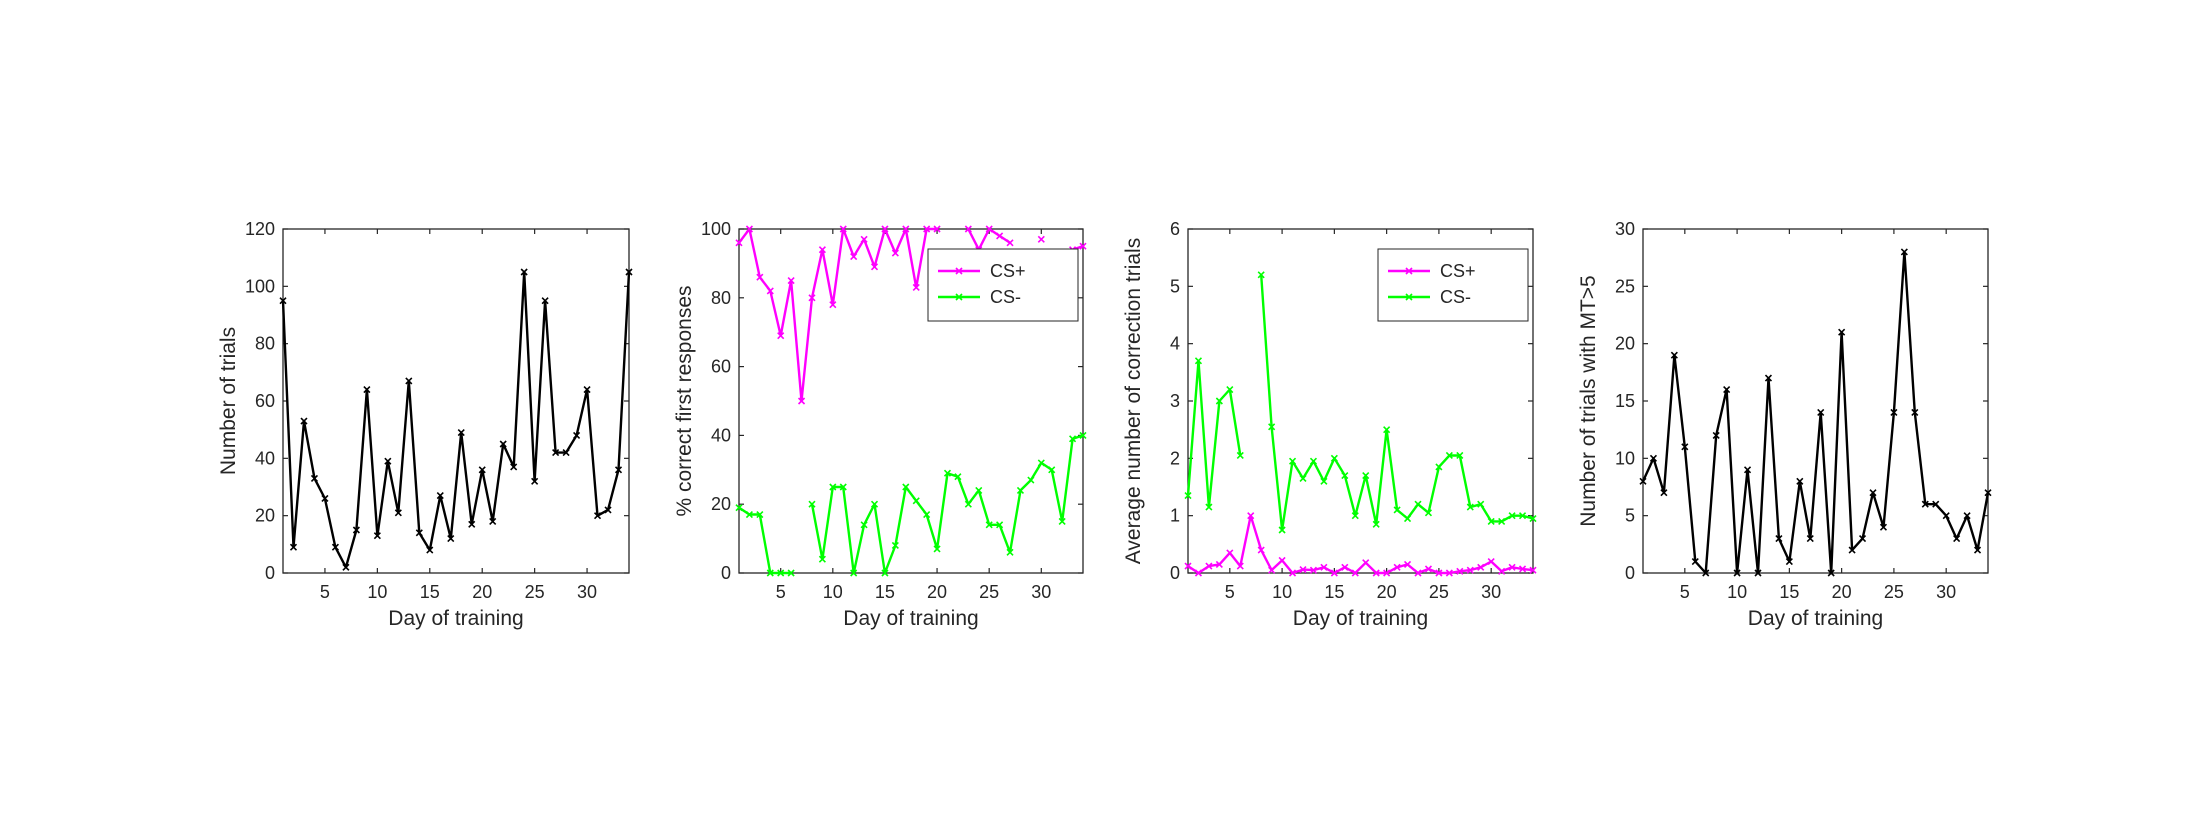 The height and width of the screenshot is (828, 2187). What do you see at coordinates (1625, 458) in the screenshot?
I see `y-tick-label: 10` at bounding box center [1625, 458].